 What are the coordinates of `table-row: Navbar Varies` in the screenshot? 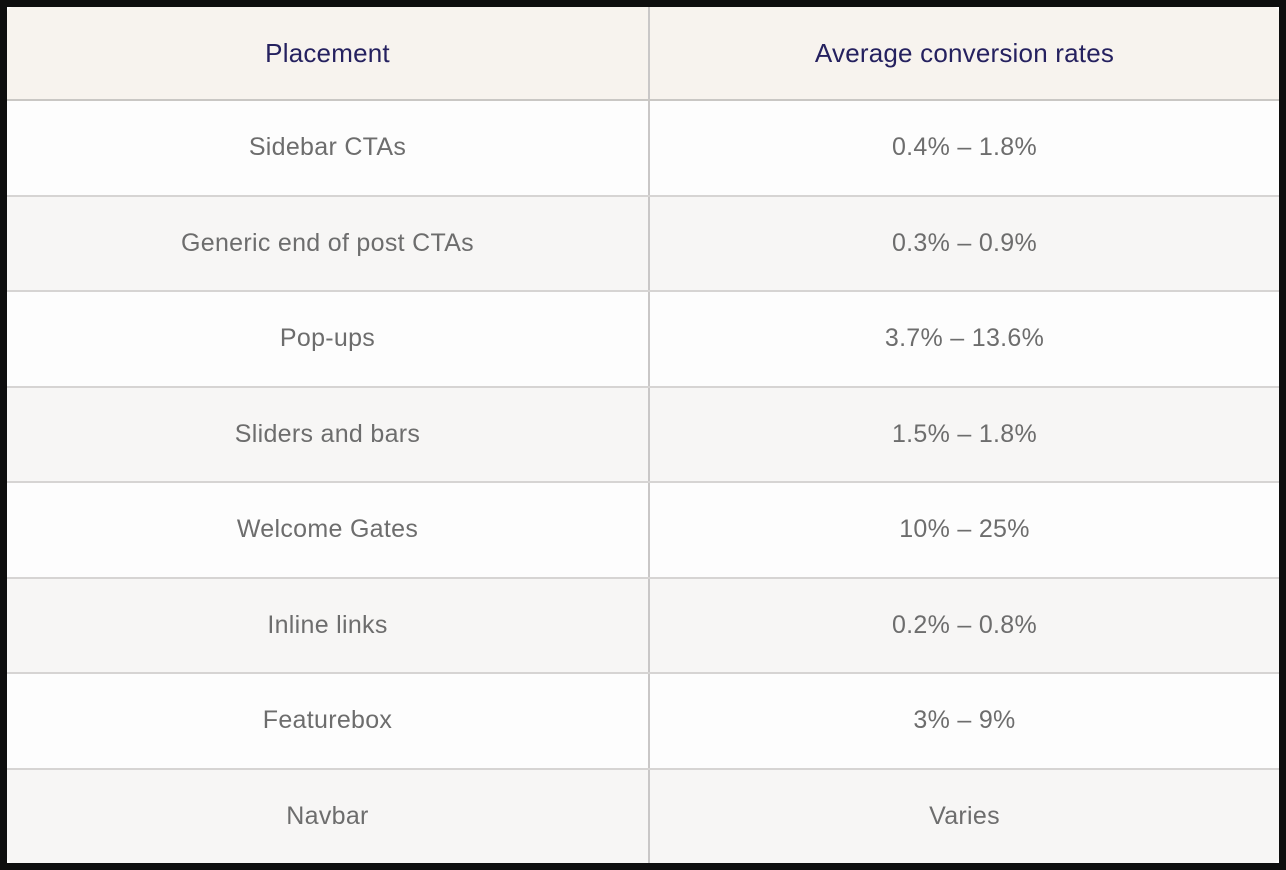 It's located at (643, 816).